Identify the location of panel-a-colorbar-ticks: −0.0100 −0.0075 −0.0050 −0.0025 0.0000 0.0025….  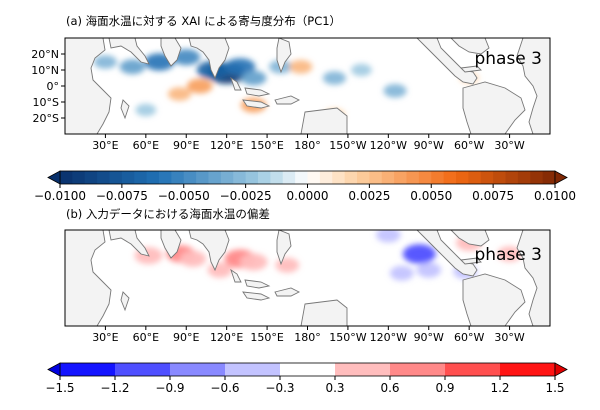
(305, 193).